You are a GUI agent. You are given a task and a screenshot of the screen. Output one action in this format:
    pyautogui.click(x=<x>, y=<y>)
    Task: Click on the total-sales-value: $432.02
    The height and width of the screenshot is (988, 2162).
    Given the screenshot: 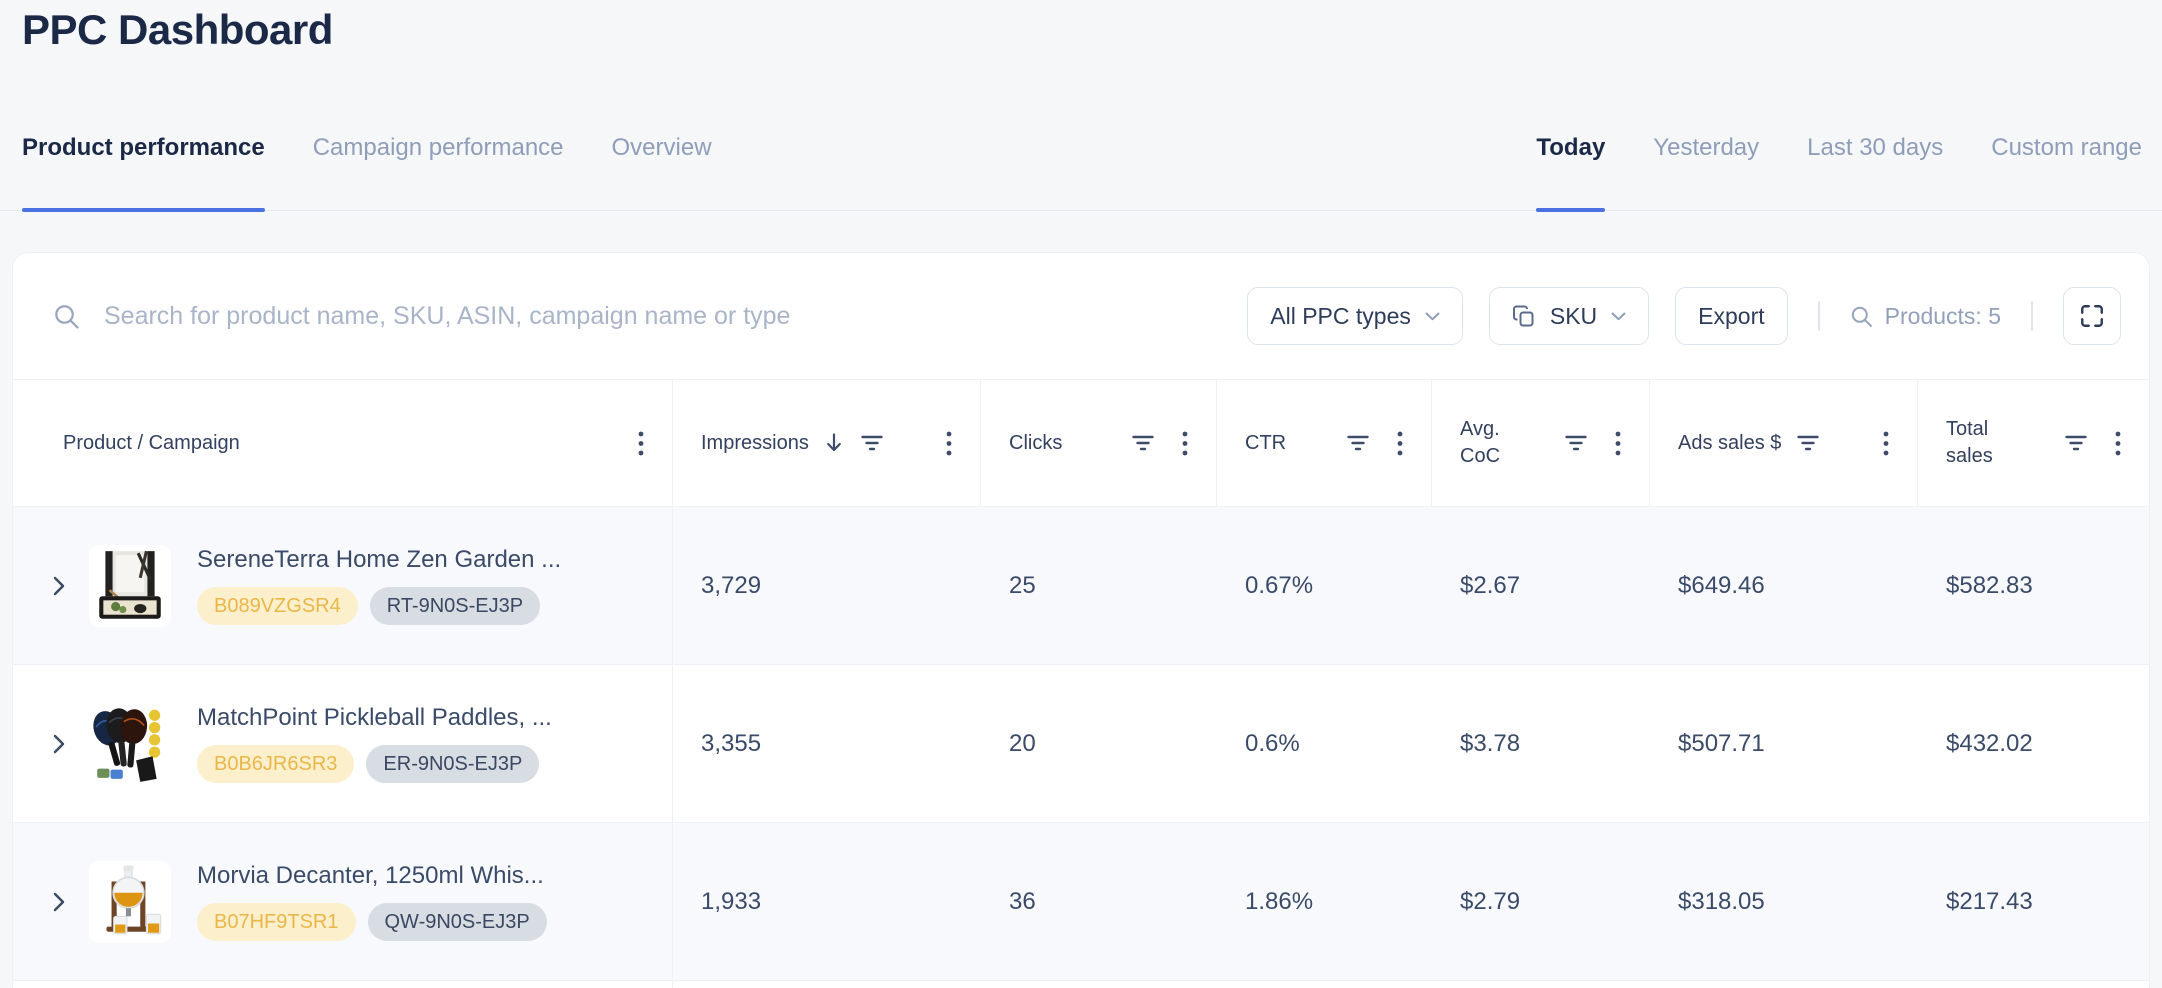 What is the action you would take?
    pyautogui.click(x=1989, y=743)
    